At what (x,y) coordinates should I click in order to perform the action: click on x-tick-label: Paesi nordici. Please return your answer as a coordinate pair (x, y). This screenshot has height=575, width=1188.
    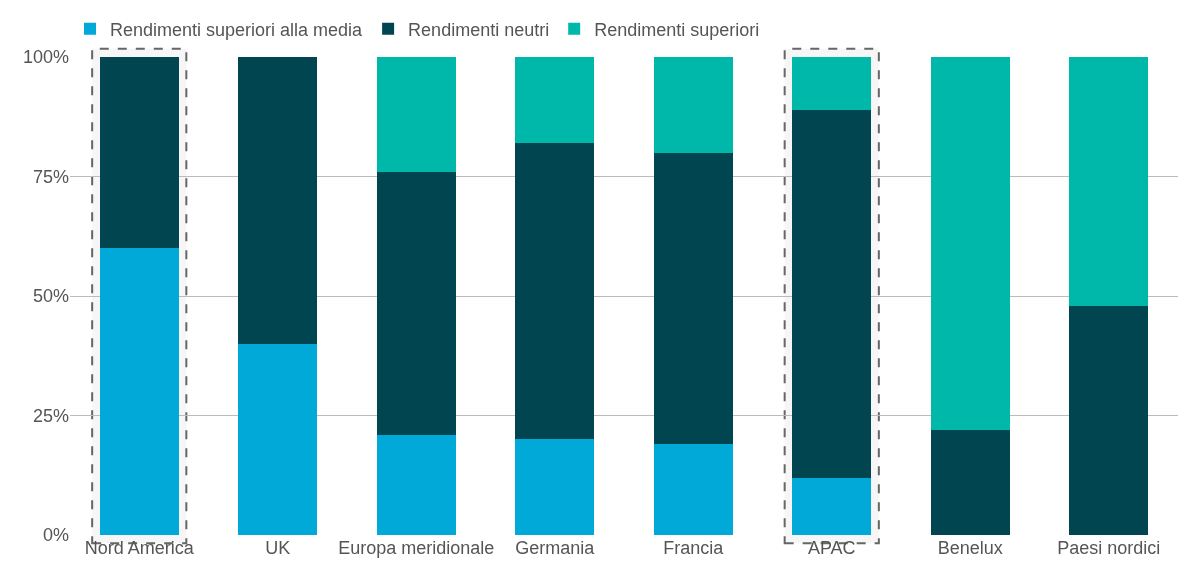
    Looking at the image, I should click on (1109, 548).